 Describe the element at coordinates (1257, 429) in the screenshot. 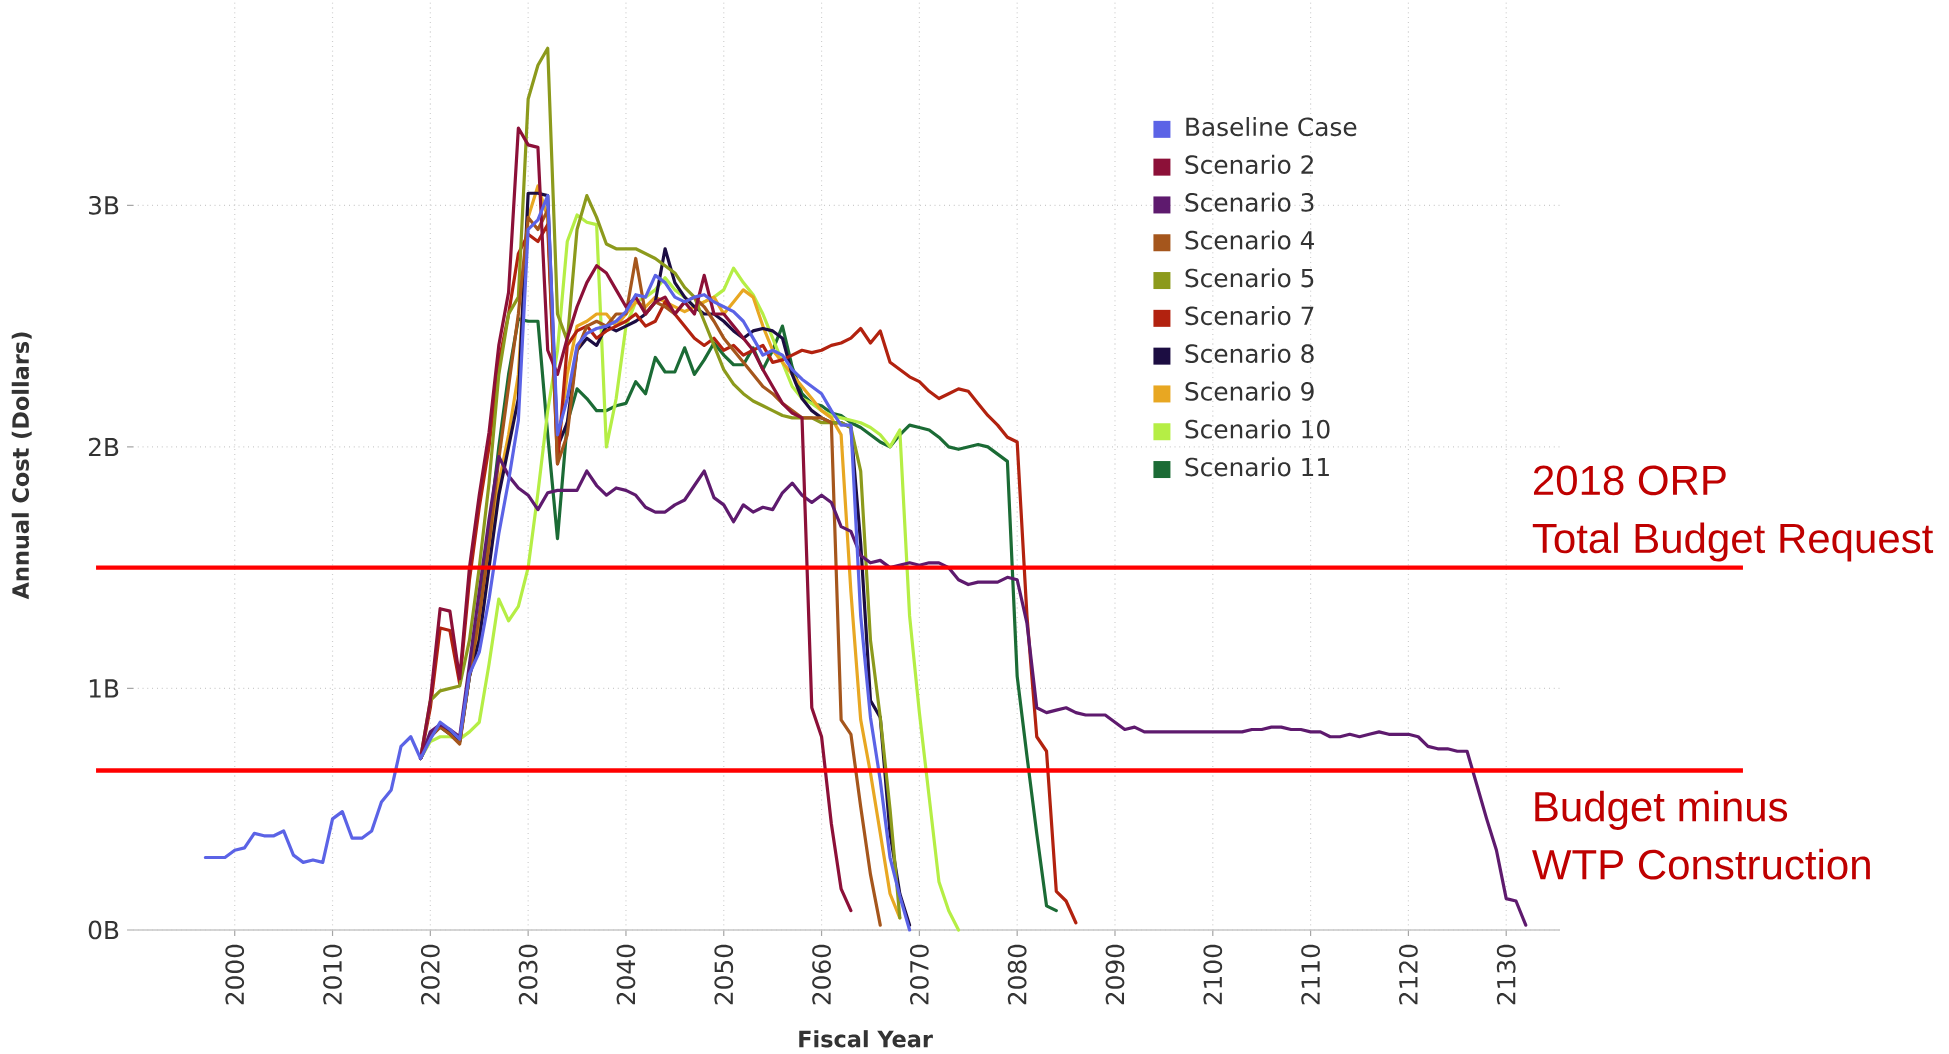

I see `legend-label: Scenario 10` at that location.